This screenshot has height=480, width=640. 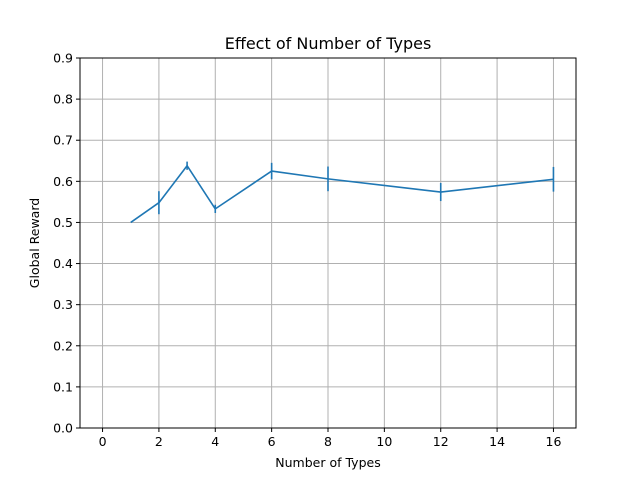 I want to click on series-layer, so click(x=342, y=192).